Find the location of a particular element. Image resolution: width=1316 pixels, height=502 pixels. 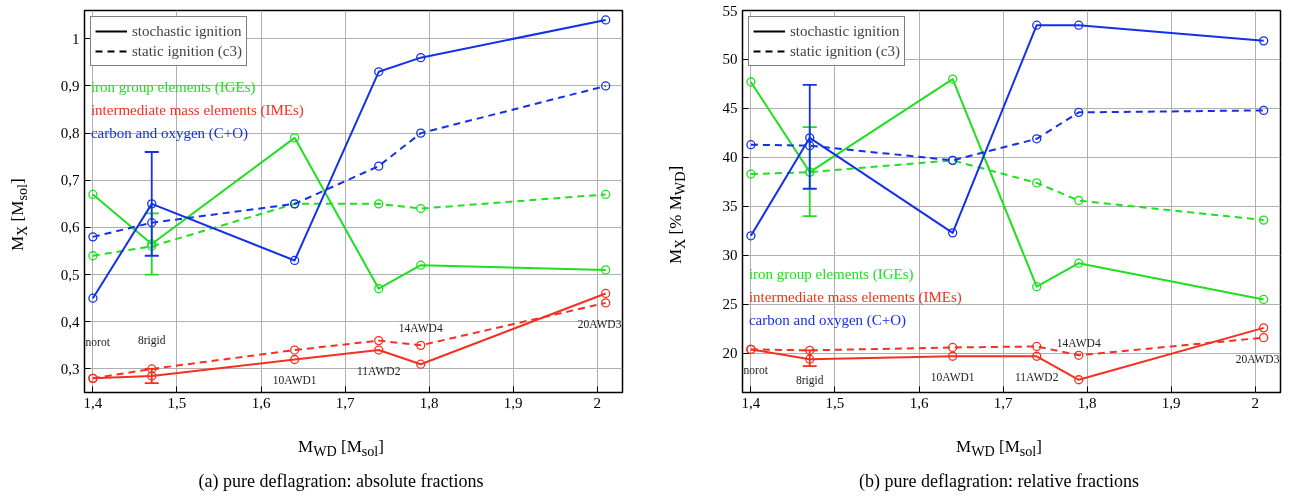

y-tick-label: 25 is located at coordinates (730, 304).